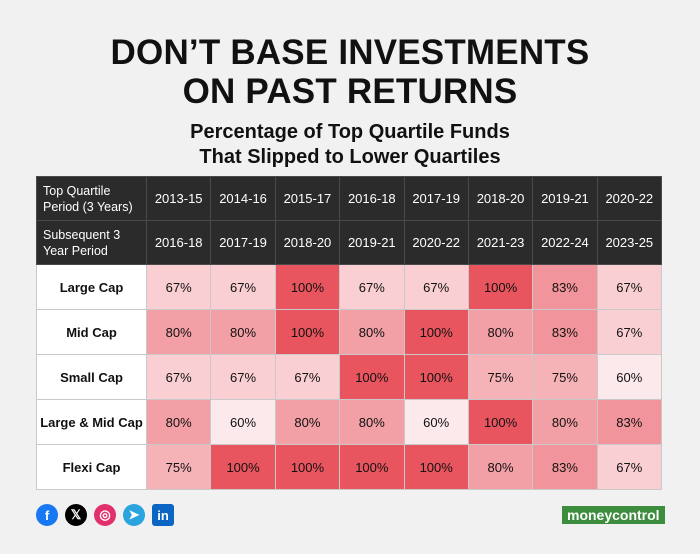 The height and width of the screenshot is (554, 700). I want to click on table-row: Flexi Cap 75% 100% 100% 100% 100% 80% 83% 67%, so click(349, 467).